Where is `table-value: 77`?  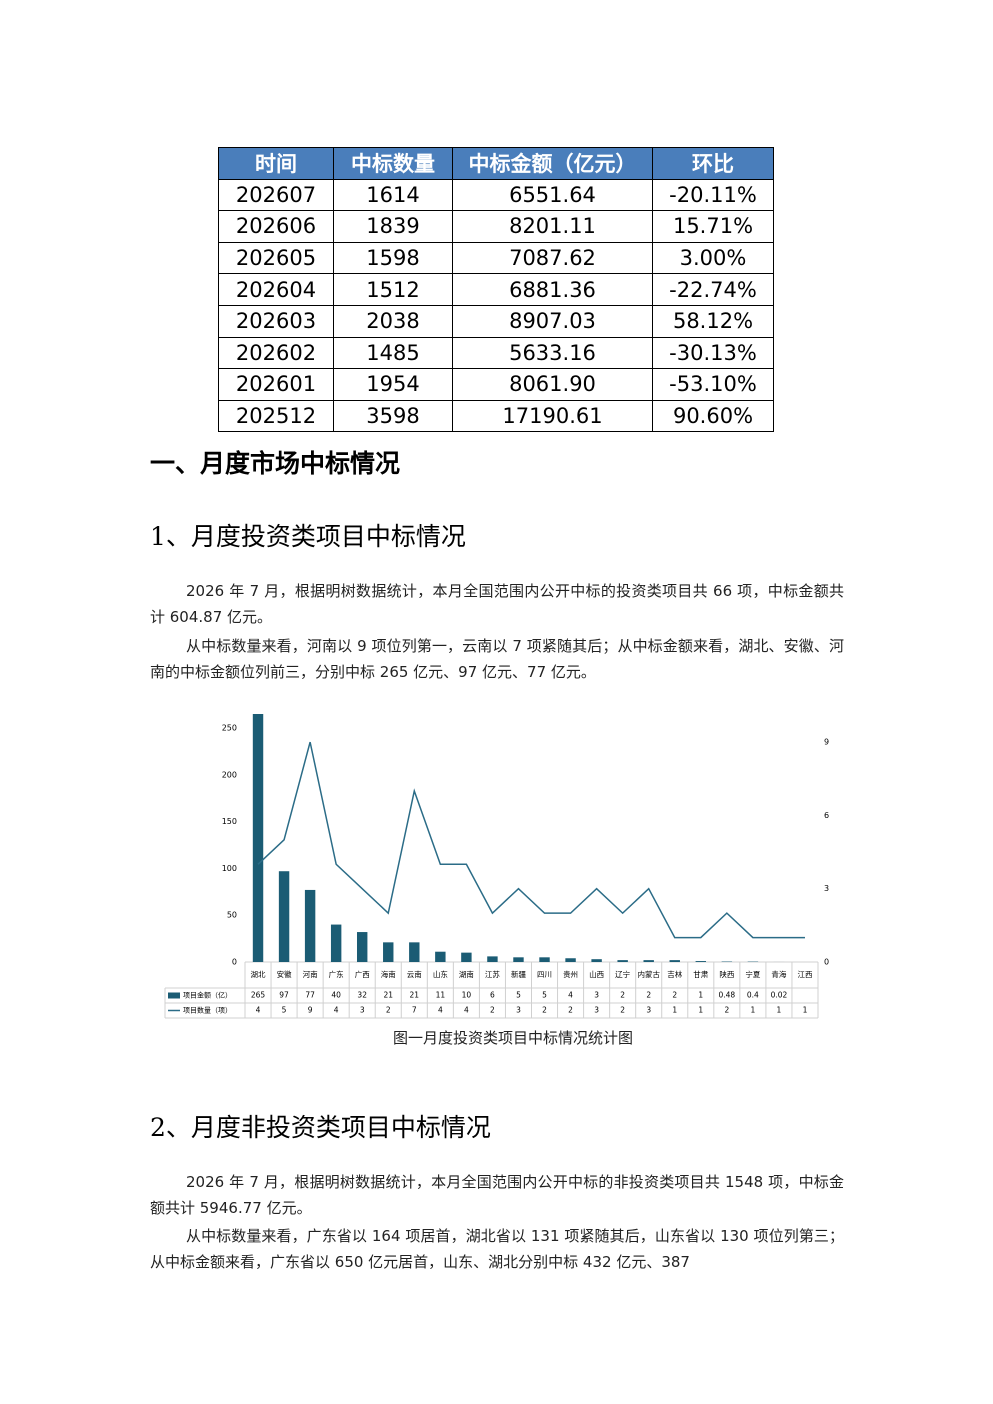
table-value: 77 is located at coordinates (310, 995).